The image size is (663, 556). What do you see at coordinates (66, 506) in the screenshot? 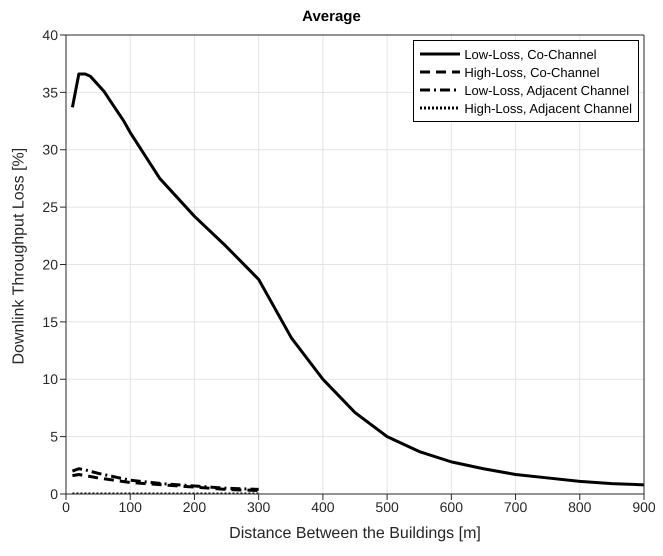
I see `x-tick-label: 0` at bounding box center [66, 506].